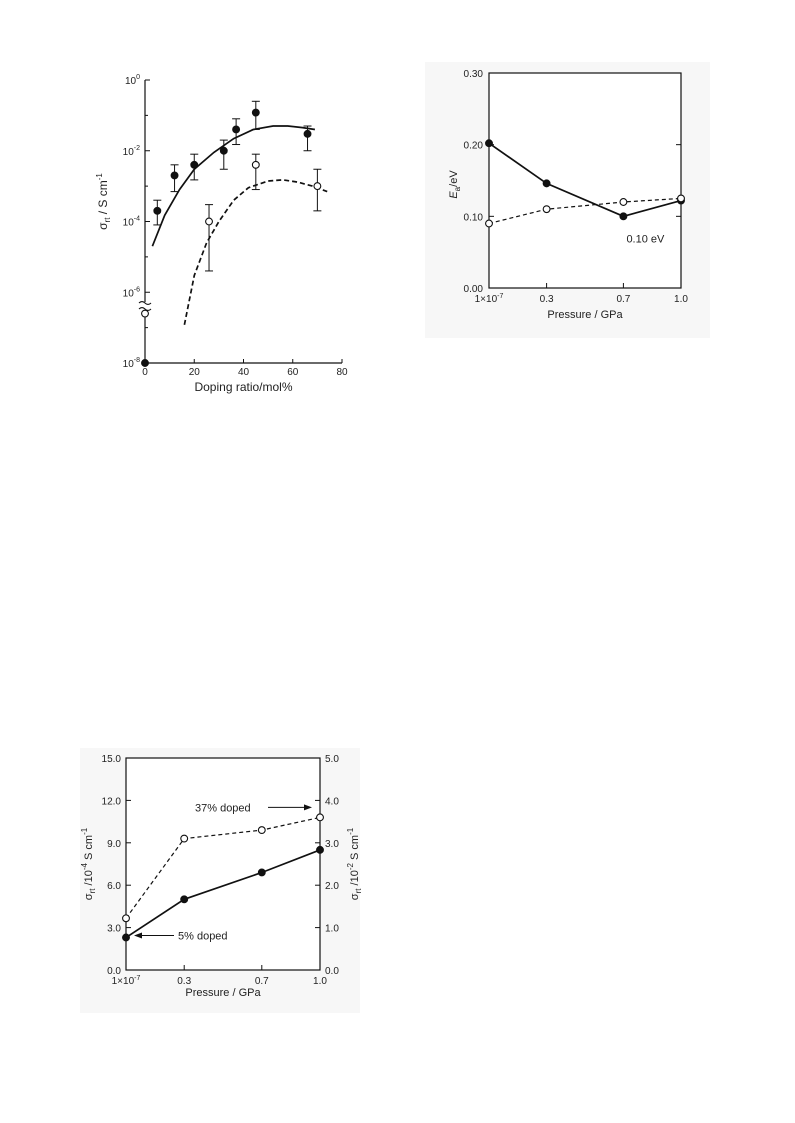 This screenshot has height=1123, width=795. I want to click on y-tick-label-right: 5.0, so click(332, 759).